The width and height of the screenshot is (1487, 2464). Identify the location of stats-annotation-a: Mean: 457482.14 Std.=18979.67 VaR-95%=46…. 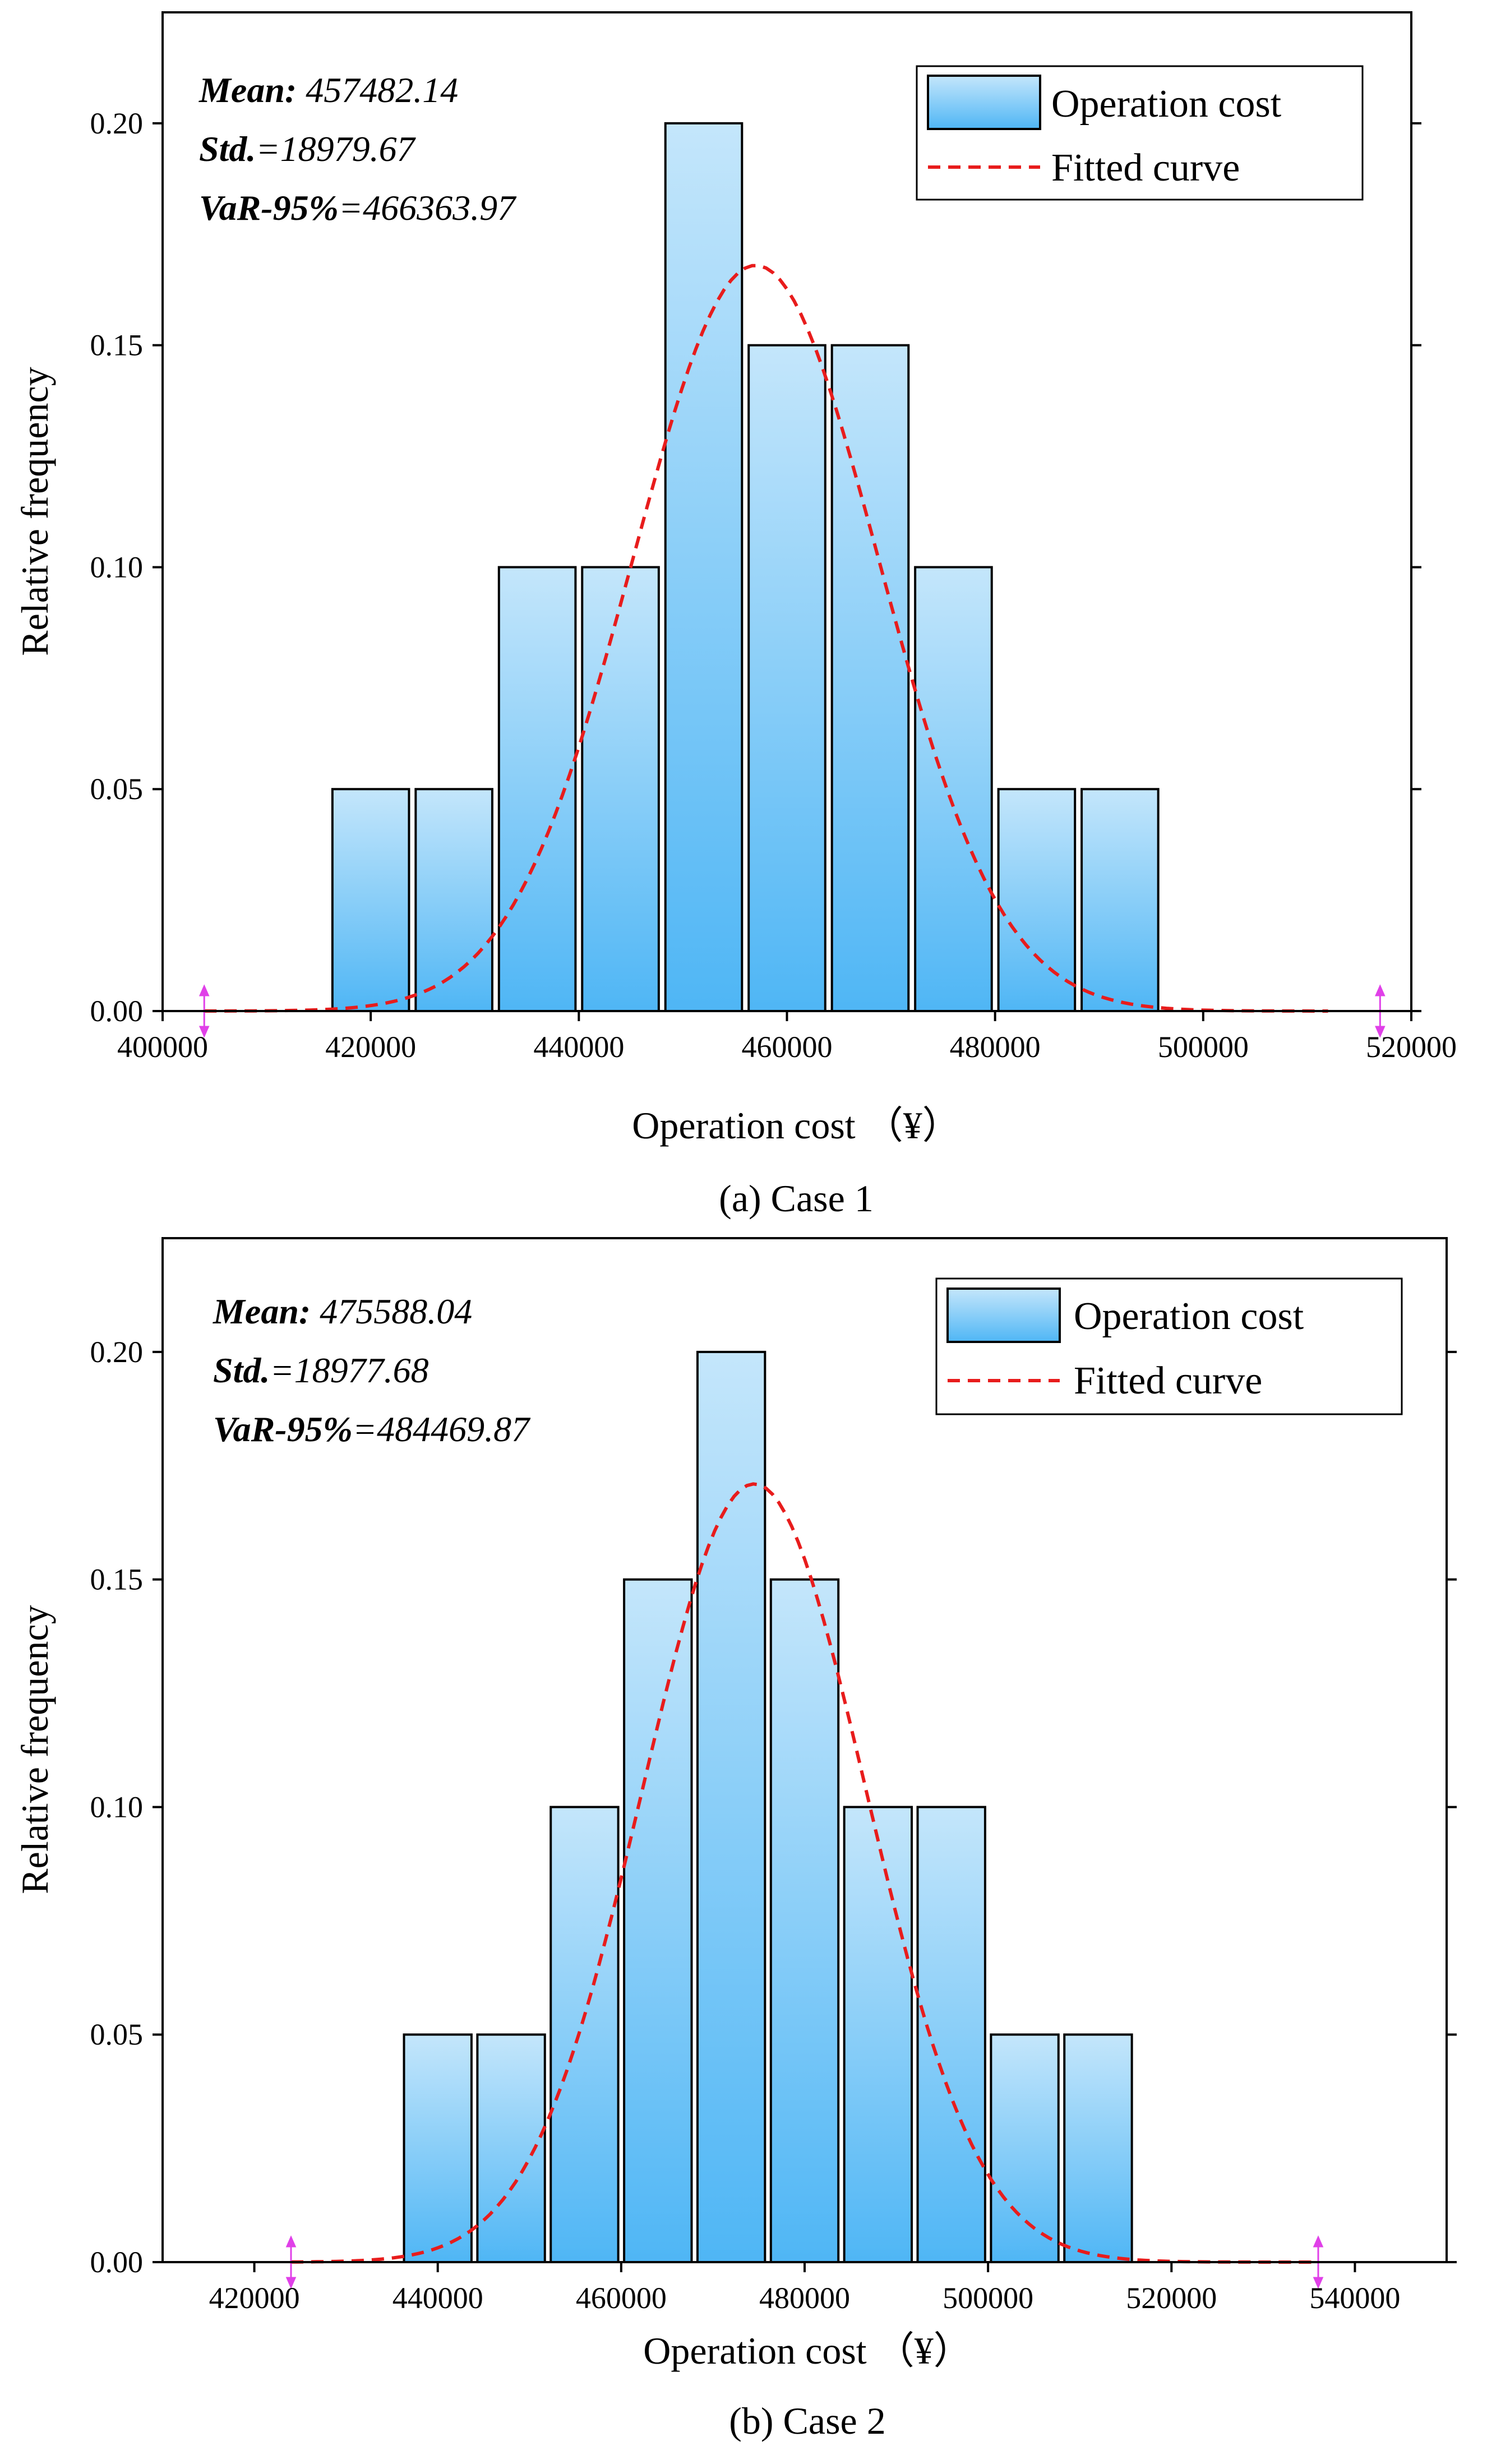
(357, 149).